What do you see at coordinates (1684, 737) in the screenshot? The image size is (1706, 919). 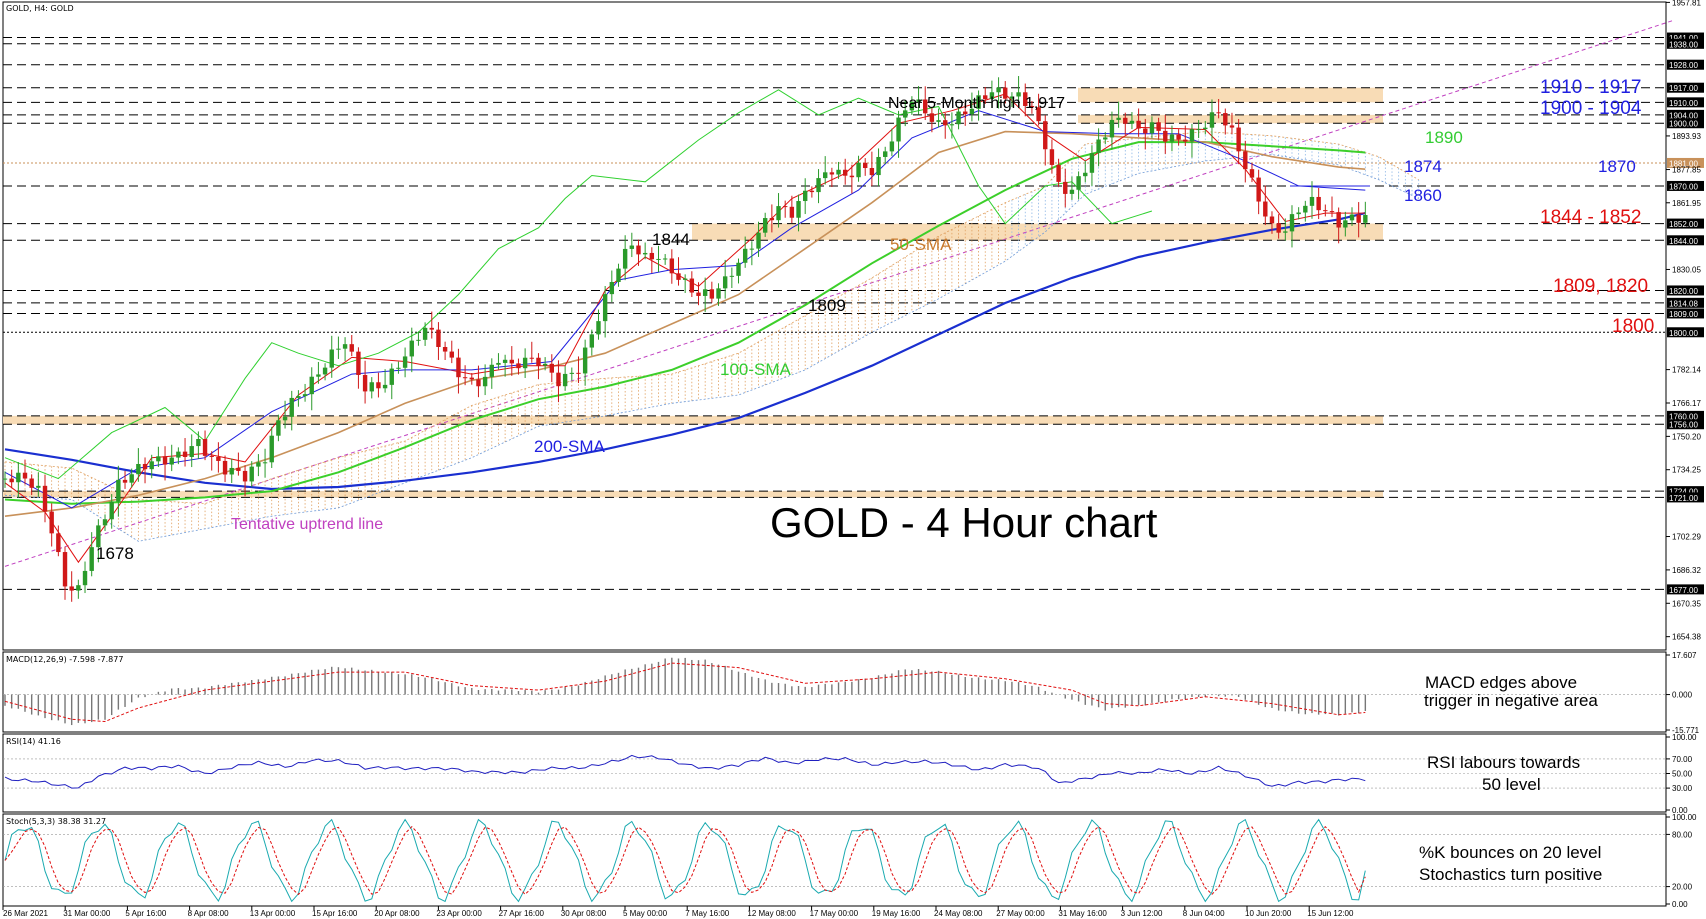 I see `y-tick-label: 100.00` at bounding box center [1684, 737].